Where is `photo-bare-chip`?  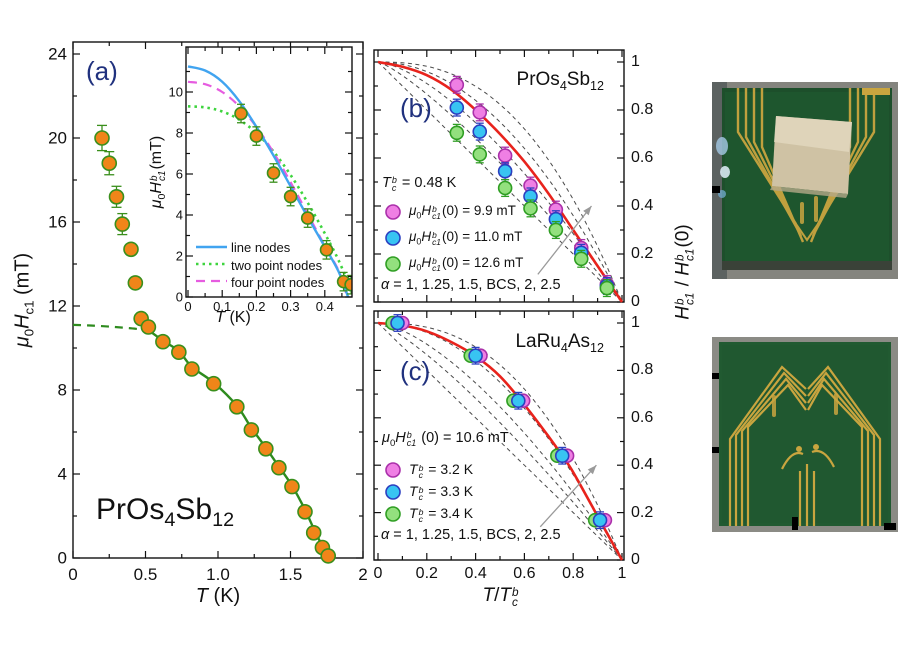 photo-bare-chip is located at coordinates (805, 434).